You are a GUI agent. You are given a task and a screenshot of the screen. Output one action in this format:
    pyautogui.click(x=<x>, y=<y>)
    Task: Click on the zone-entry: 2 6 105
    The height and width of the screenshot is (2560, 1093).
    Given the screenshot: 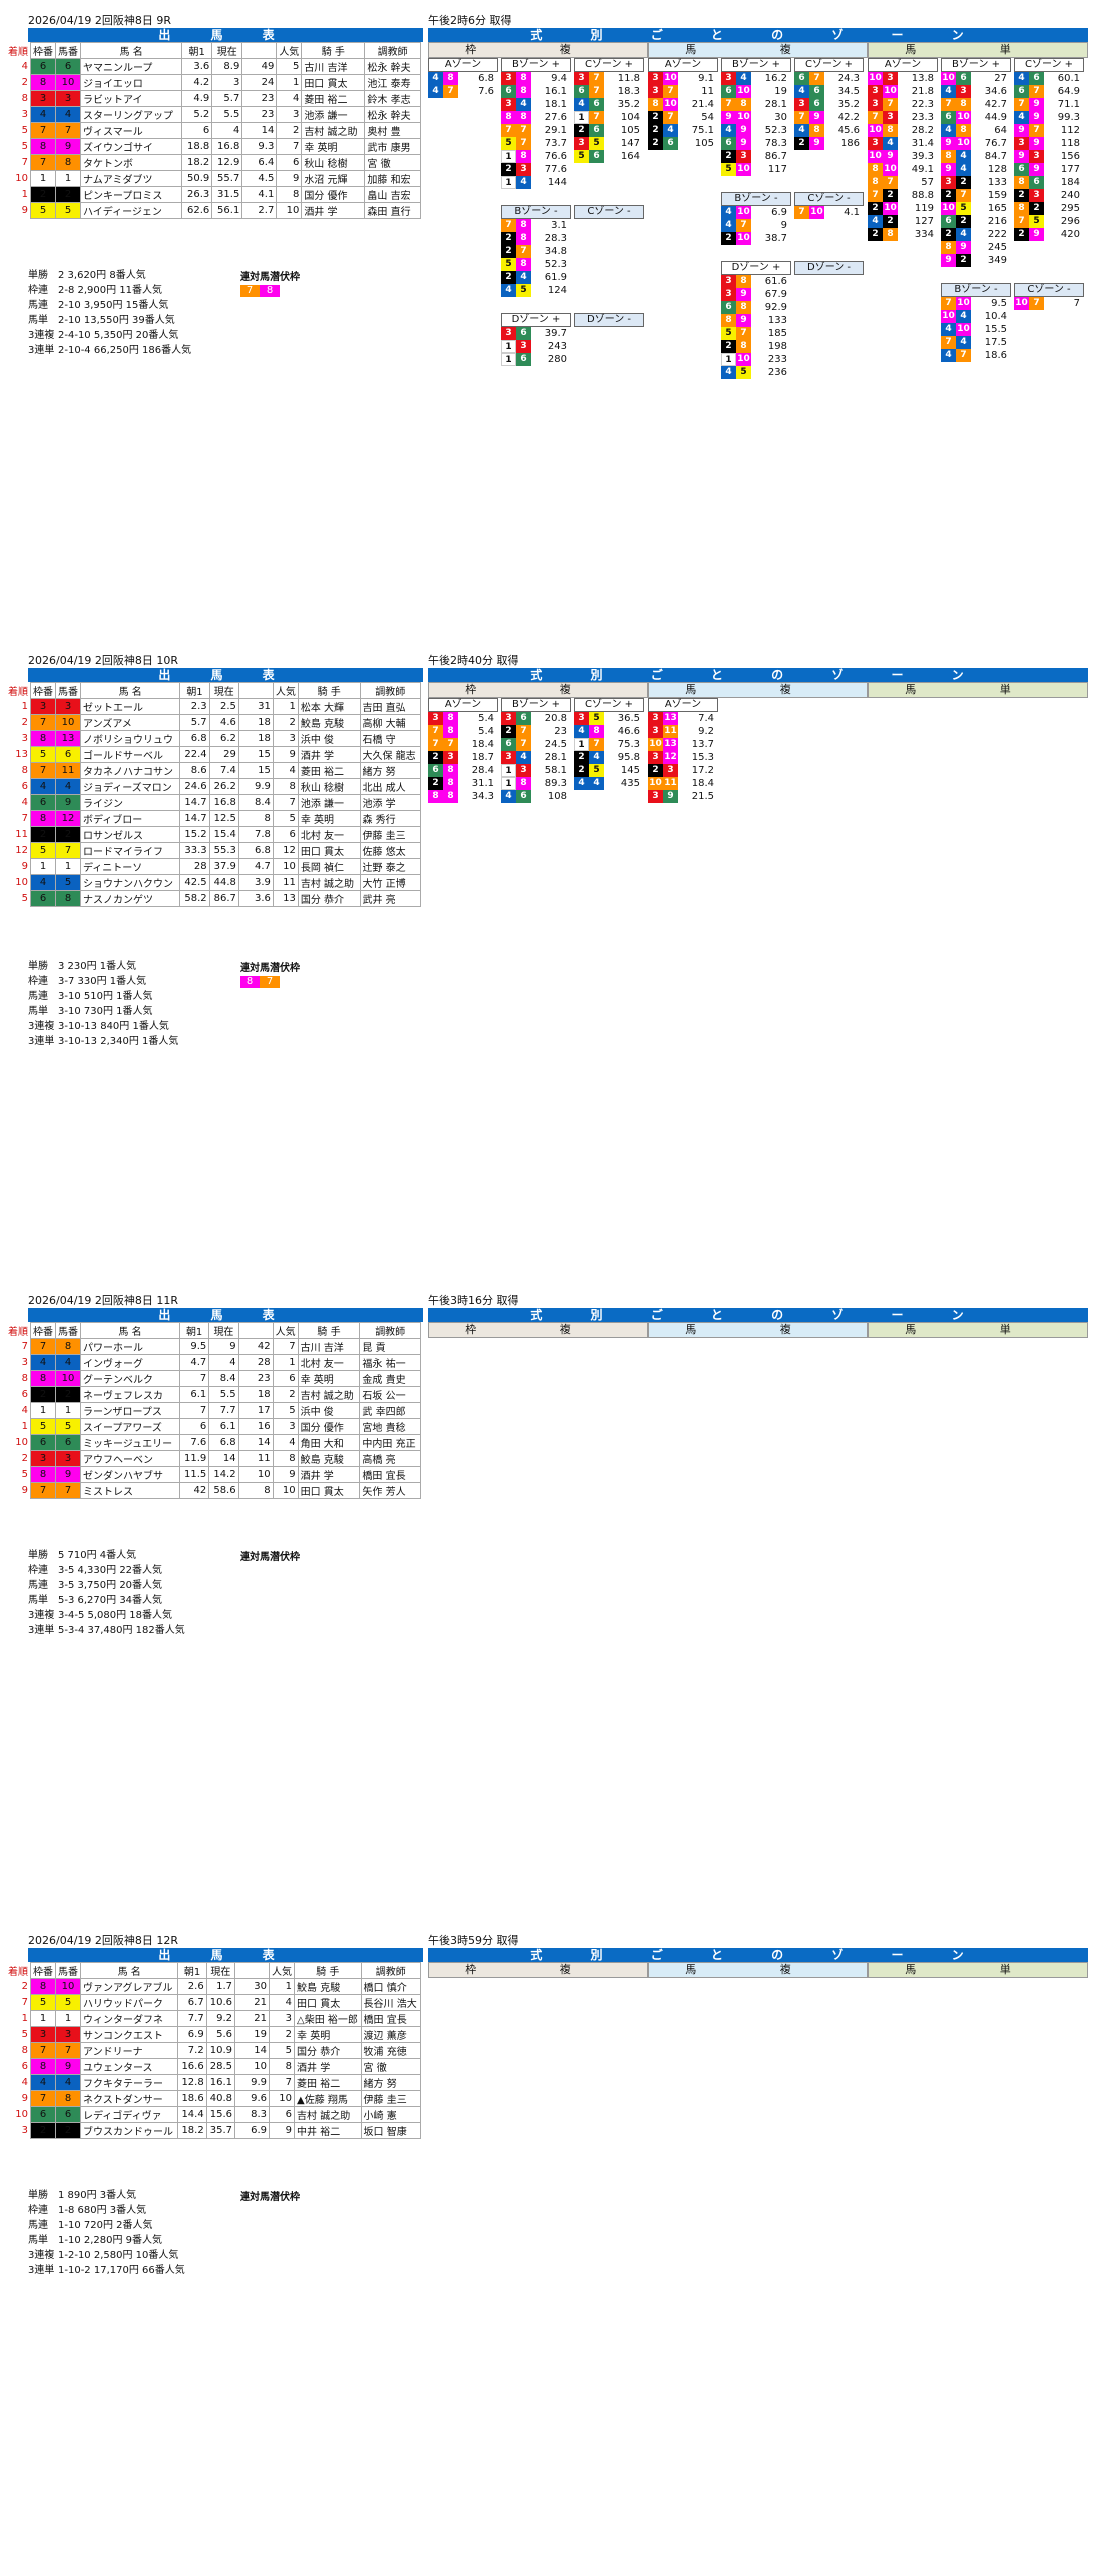 What is the action you would take?
    pyautogui.click(x=683, y=143)
    